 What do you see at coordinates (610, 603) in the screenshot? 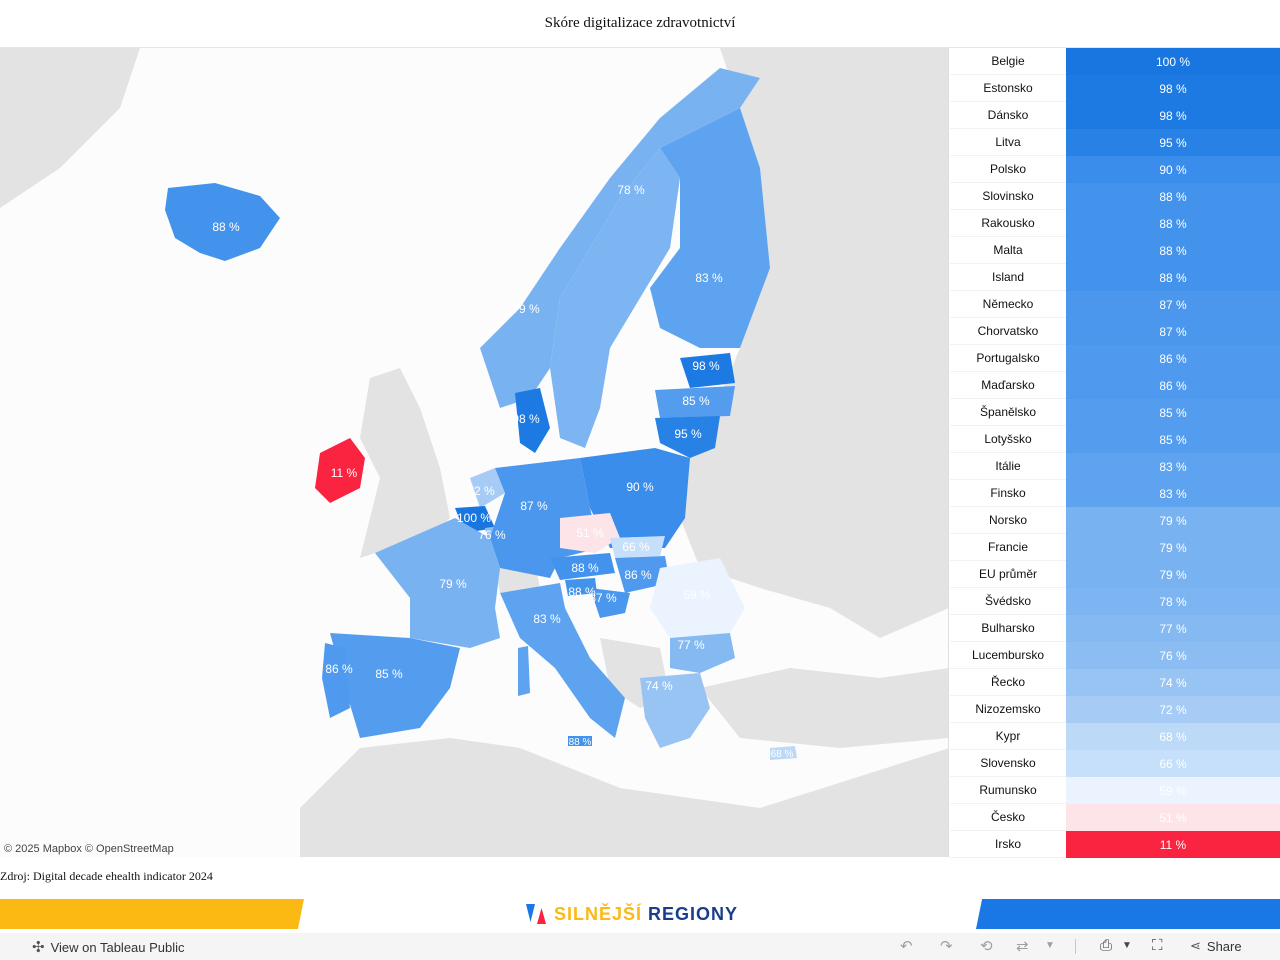
I see `country-croatia` at bounding box center [610, 603].